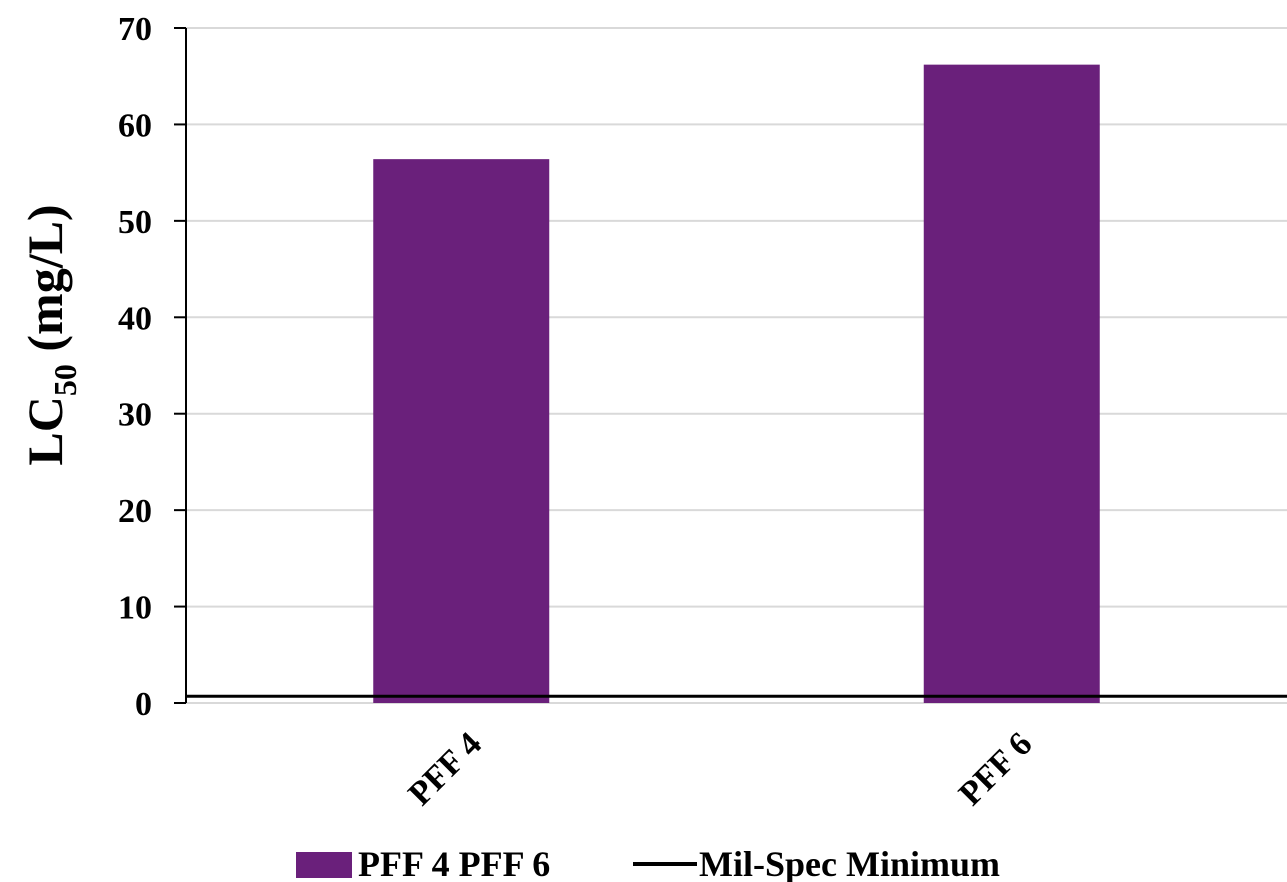  I want to click on y-axis, so click(180, 365).